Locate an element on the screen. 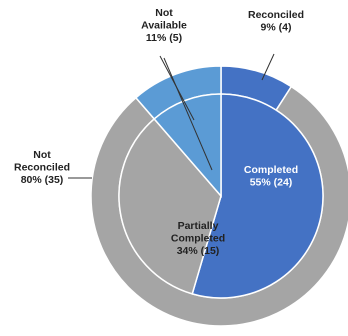 The height and width of the screenshot is (336, 348). inner-slice-1-label: Partially Completed 34% (15) is located at coordinates (198, 238).